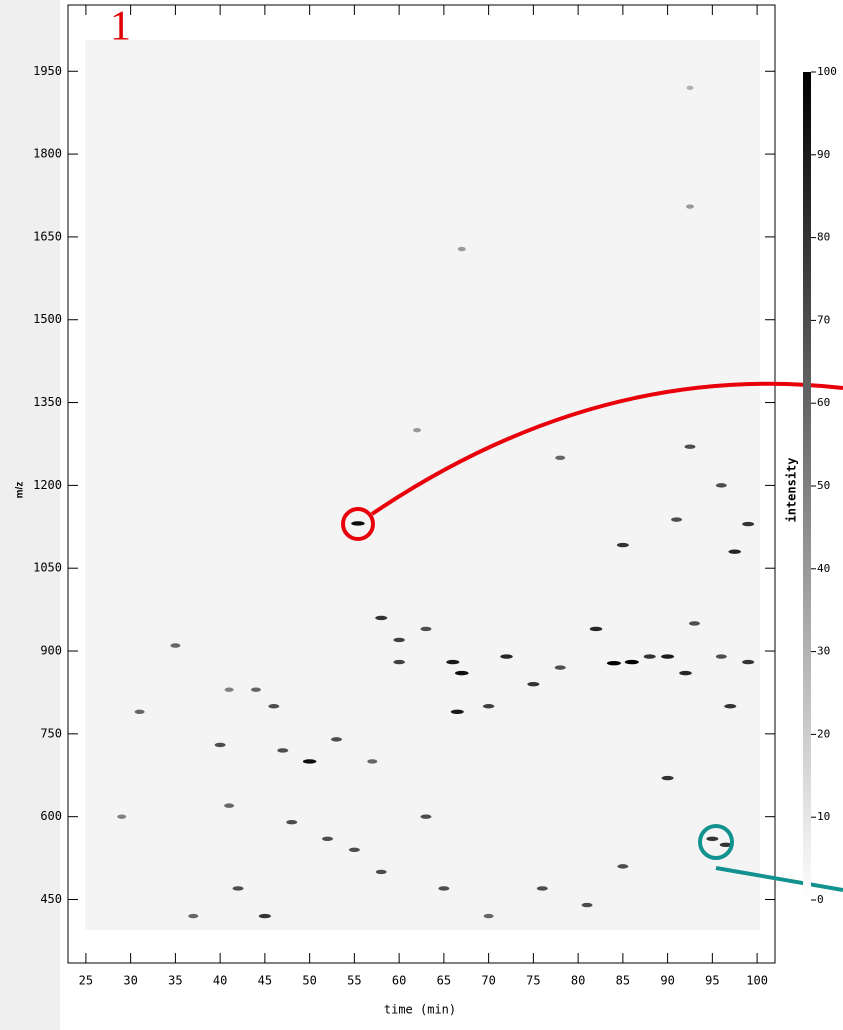 Image resolution: width=843 pixels, height=1030 pixels. Describe the element at coordinates (444, 981) in the screenshot. I see `x-tick-label: 65` at that location.